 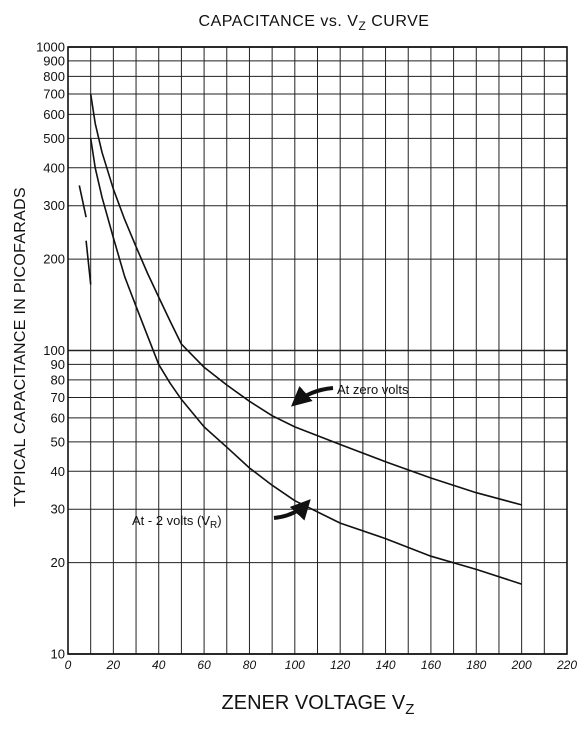 What do you see at coordinates (54, 167) in the screenshot?
I see `y-tick-label: 400` at bounding box center [54, 167].